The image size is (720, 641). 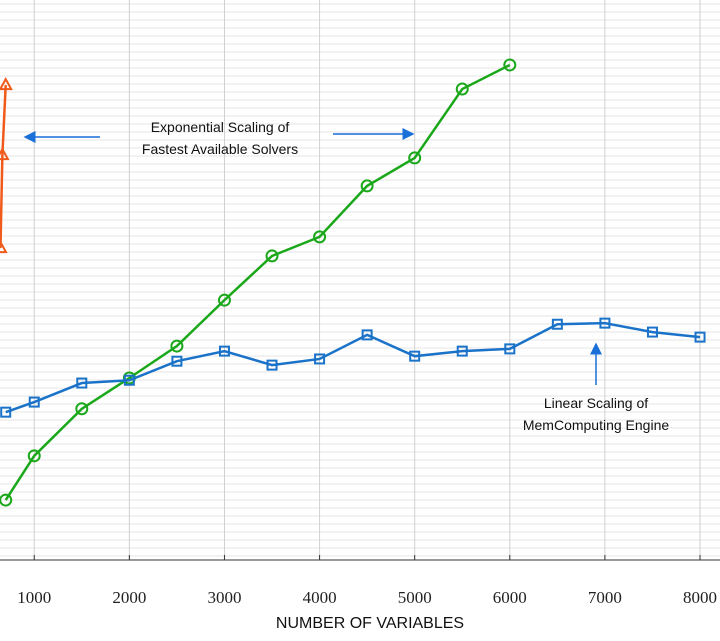 I want to click on annotation: Fastest Available Solvers, so click(x=220, y=149).